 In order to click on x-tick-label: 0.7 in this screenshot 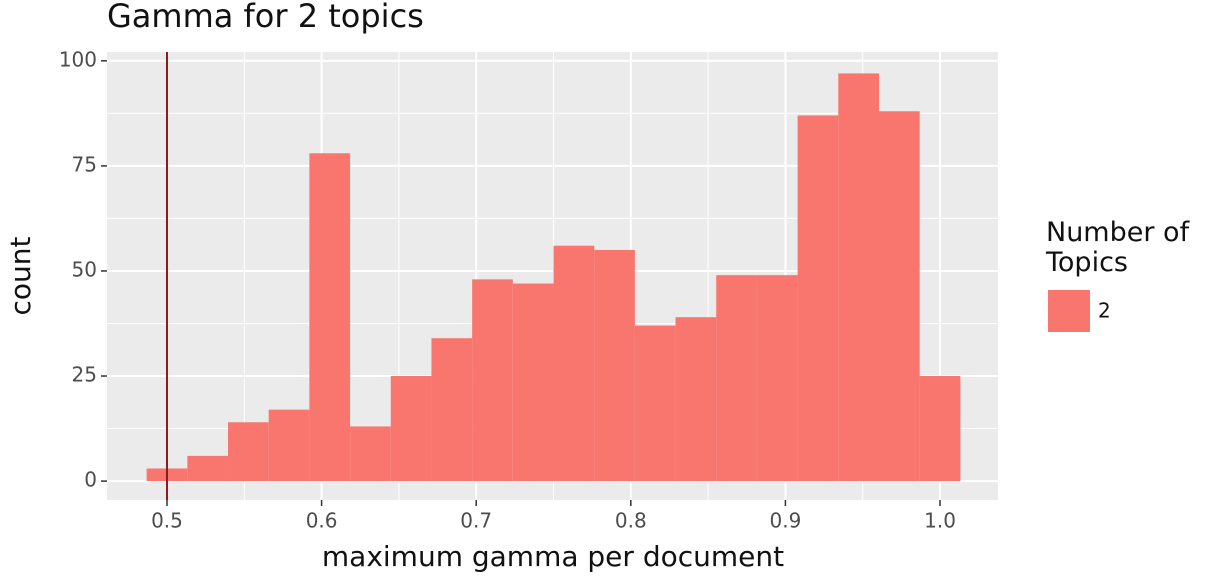, I will do `click(476, 521)`.